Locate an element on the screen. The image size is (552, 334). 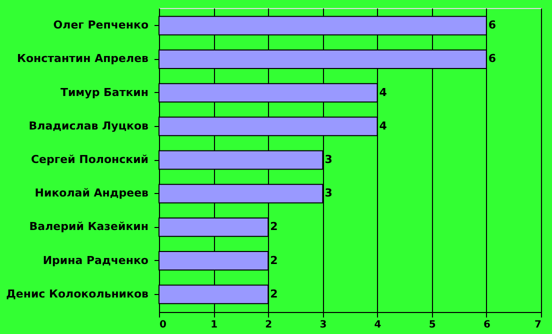
y-tick-label: Валерий Казейкин is located at coordinates (88, 227).